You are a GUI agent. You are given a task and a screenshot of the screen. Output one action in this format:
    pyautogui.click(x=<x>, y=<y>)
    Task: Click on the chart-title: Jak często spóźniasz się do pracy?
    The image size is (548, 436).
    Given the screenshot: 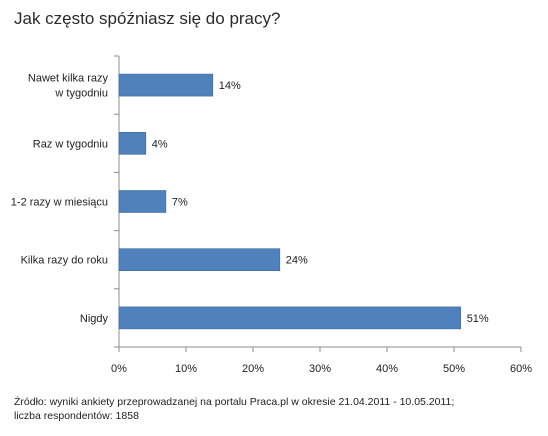 What is the action you would take?
    pyautogui.click(x=147, y=18)
    